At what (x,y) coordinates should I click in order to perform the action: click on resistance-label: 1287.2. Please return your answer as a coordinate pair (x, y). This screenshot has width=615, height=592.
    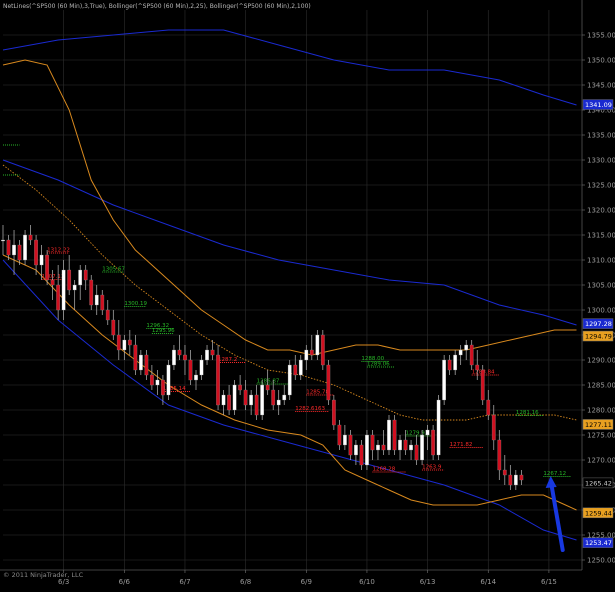
    Looking at the image, I should click on (227, 360).